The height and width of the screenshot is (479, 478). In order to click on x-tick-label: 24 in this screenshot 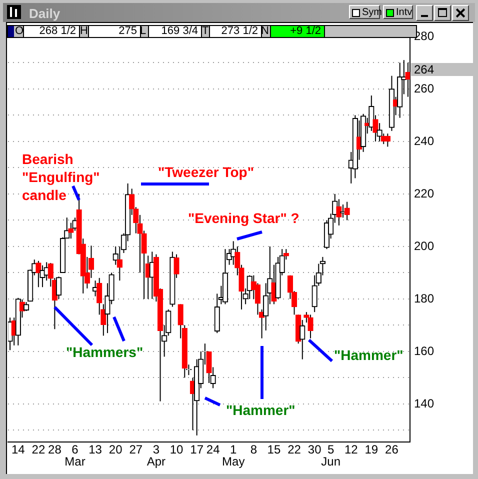, I will do `click(213, 449)`.